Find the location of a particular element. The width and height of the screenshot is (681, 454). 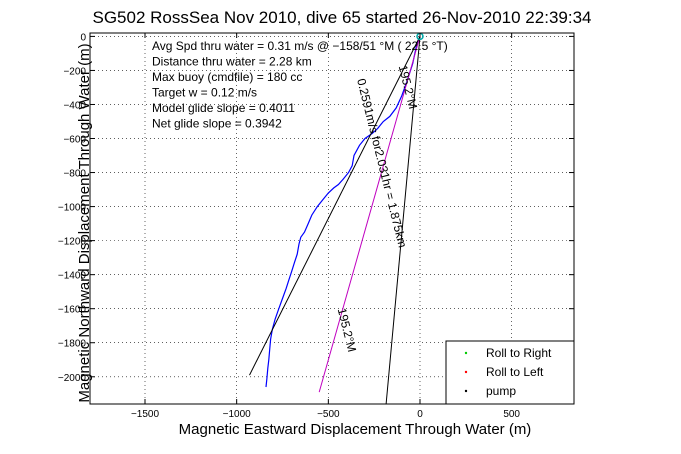

x-tick-label: −1000 is located at coordinates (237, 414).